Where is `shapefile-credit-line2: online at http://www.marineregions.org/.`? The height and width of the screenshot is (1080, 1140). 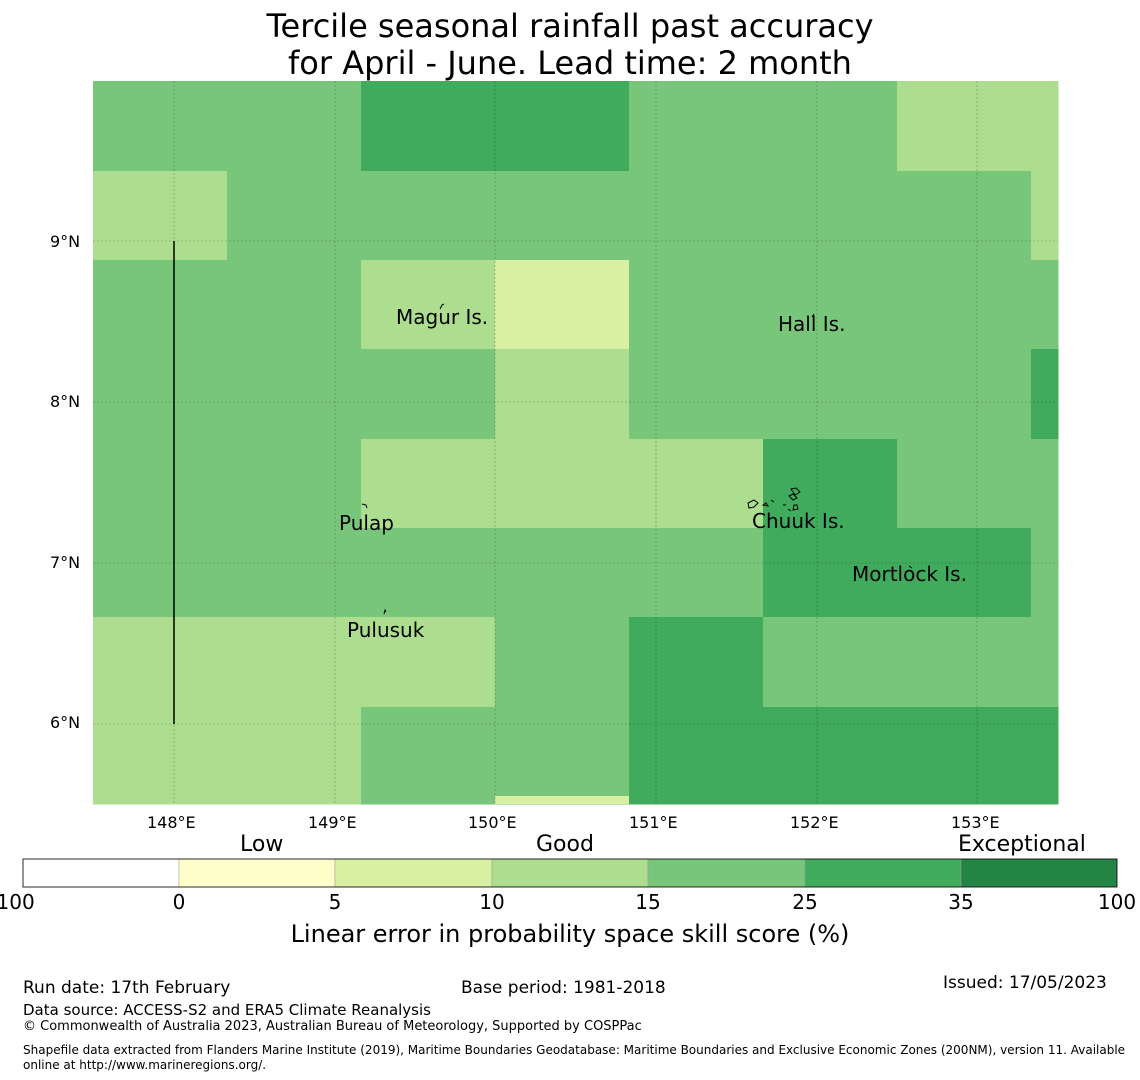 shapefile-credit-line2: online at http://www.marineregions.org/. is located at coordinates (145, 1065).